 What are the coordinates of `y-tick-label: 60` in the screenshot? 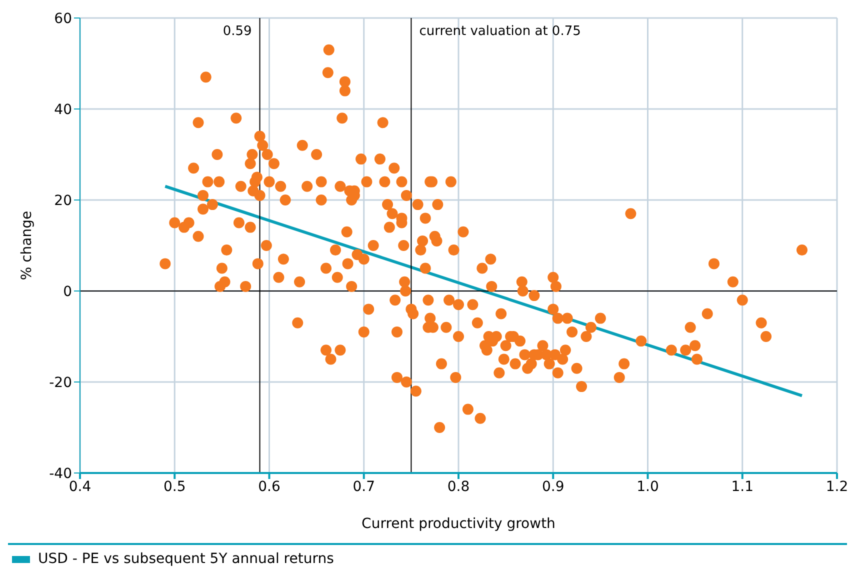 It's located at (63, 18).